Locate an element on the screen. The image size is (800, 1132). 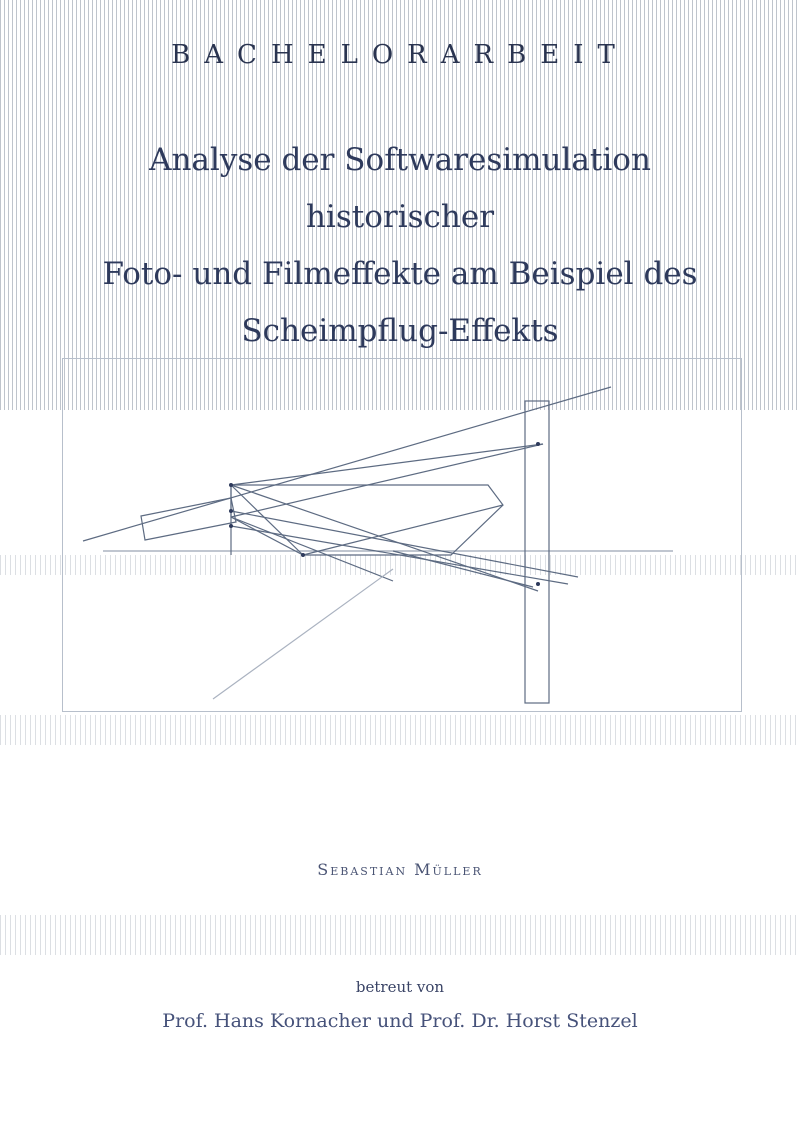
title-line: Scheimpflug-Effekts is located at coordinates (400, 331).